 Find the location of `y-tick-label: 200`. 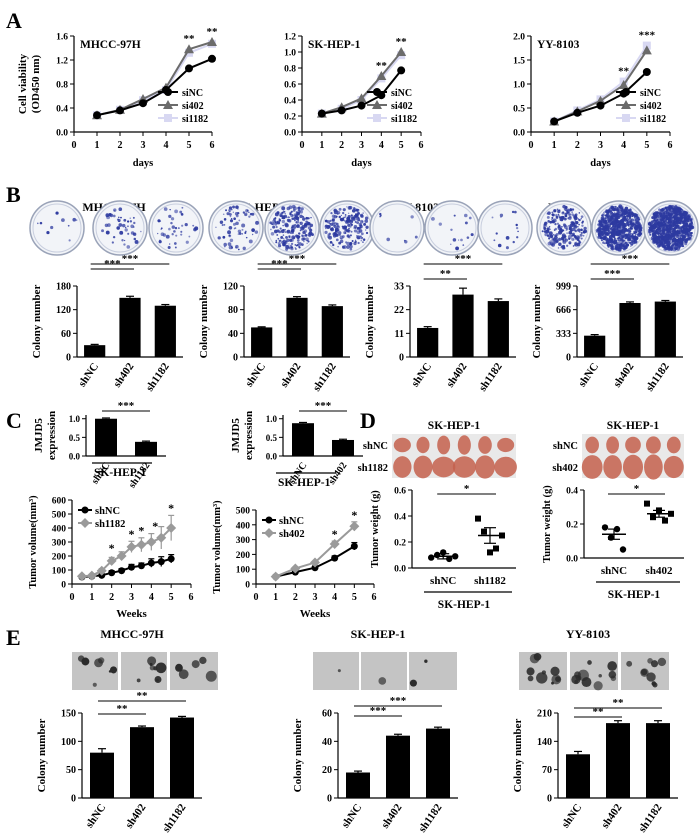

y-tick-label: 200 is located at coordinates (59, 558).